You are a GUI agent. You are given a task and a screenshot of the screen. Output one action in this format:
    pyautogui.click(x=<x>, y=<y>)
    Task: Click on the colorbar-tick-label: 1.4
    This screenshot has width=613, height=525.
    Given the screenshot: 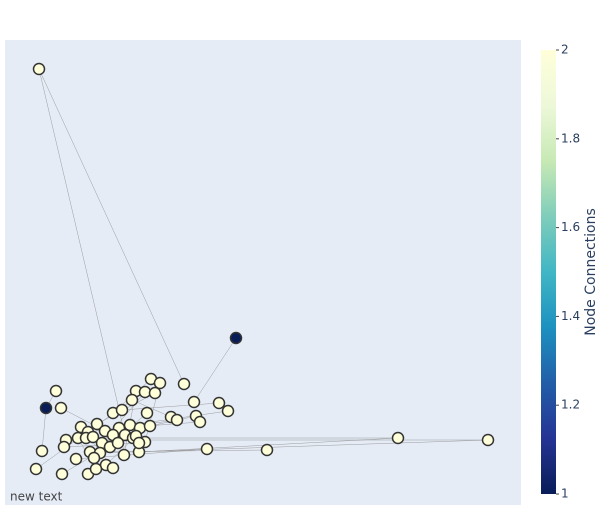 What is the action you would take?
    pyautogui.click(x=570, y=316)
    